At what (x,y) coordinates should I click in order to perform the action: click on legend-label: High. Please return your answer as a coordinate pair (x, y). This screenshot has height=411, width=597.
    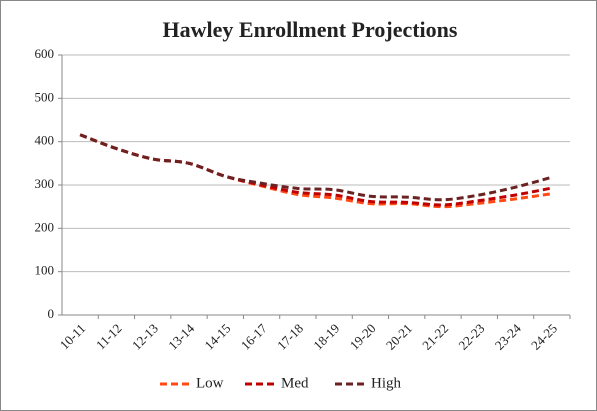
    Looking at the image, I should click on (386, 383).